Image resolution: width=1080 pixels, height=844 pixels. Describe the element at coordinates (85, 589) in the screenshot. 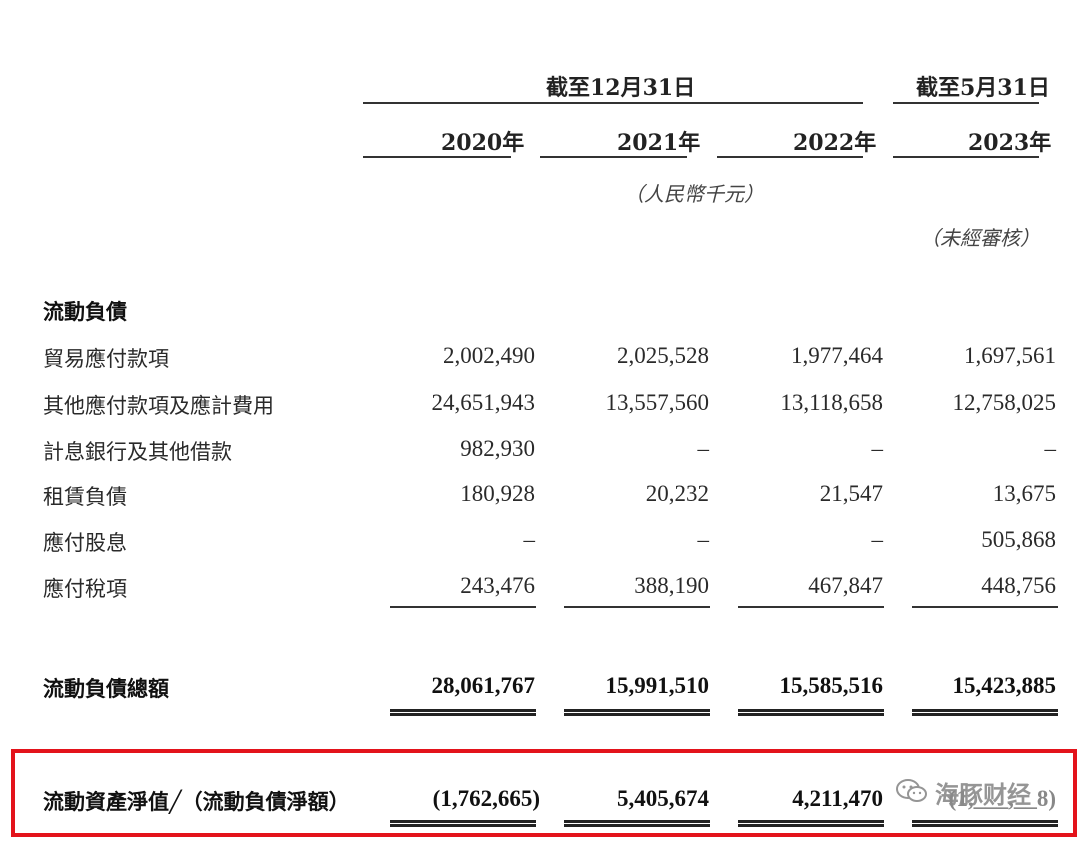

I see `row-label: 應付稅項` at that location.